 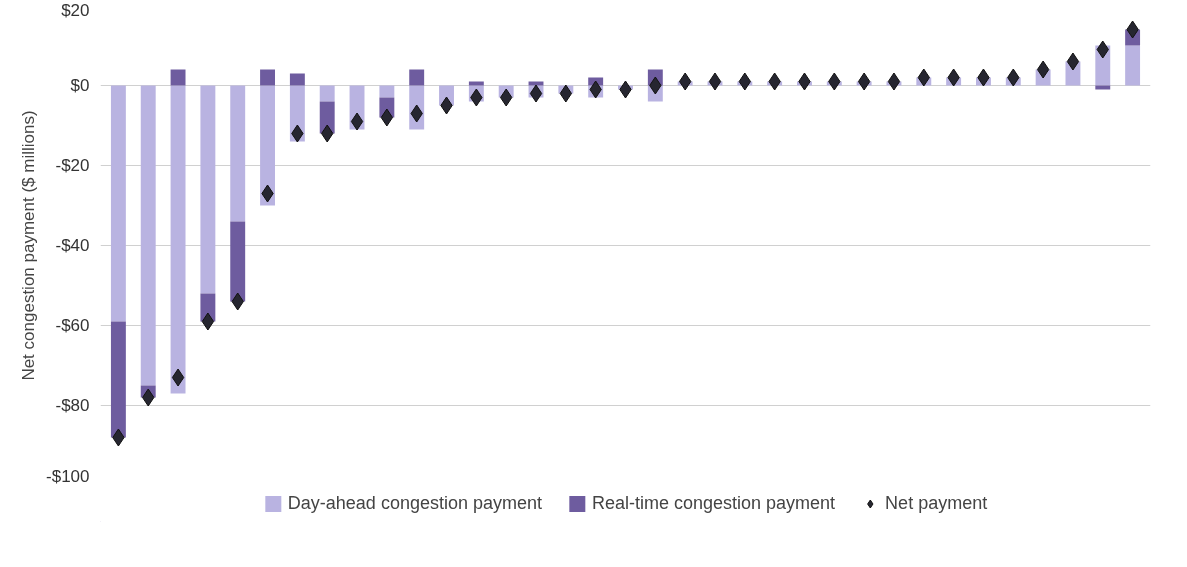 What do you see at coordinates (75, 10) in the screenshot?
I see `y-tick-label: $20` at bounding box center [75, 10].